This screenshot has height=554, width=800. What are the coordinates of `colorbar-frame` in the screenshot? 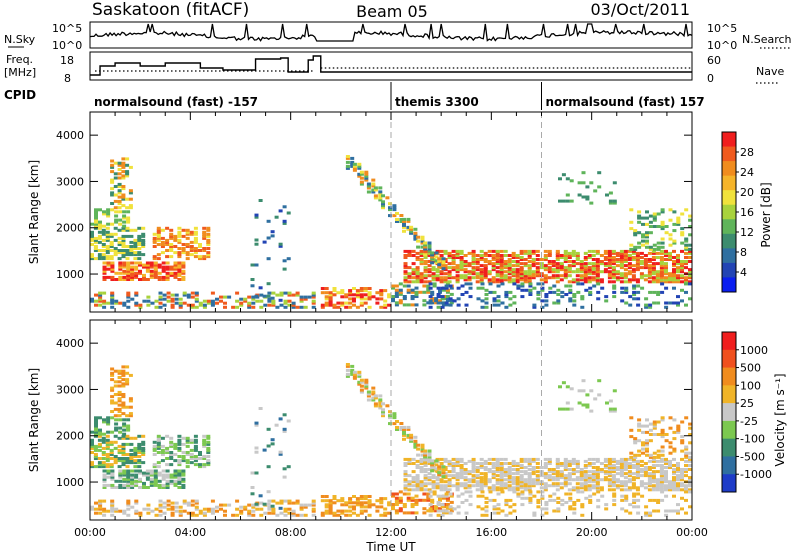 It's located at (729, 412).